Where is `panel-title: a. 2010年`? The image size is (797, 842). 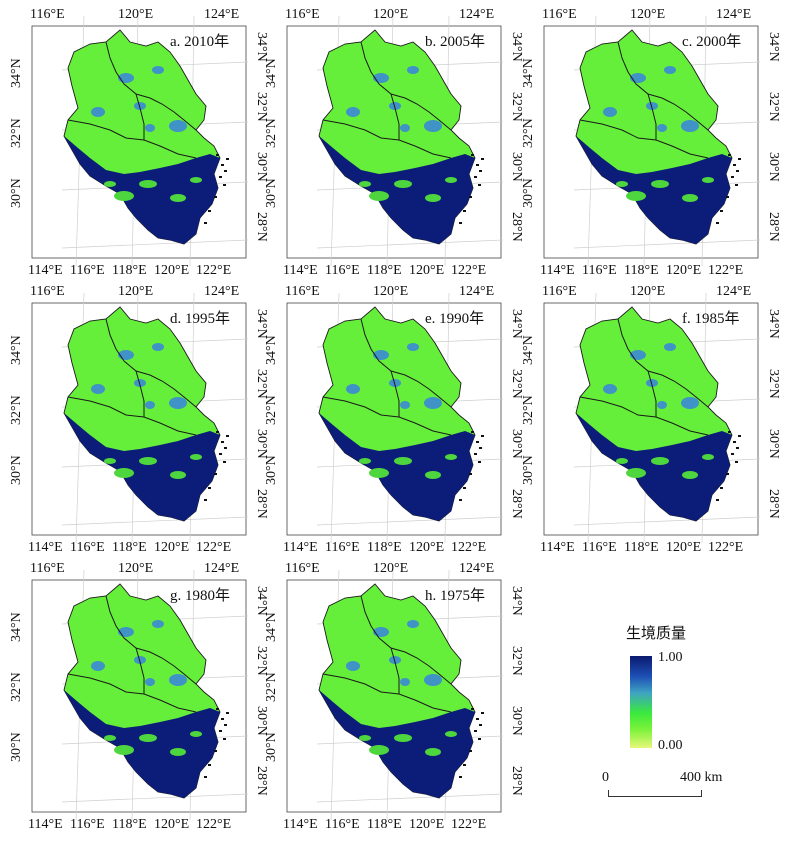
panel-title: a. 2010年 is located at coordinates (200, 42).